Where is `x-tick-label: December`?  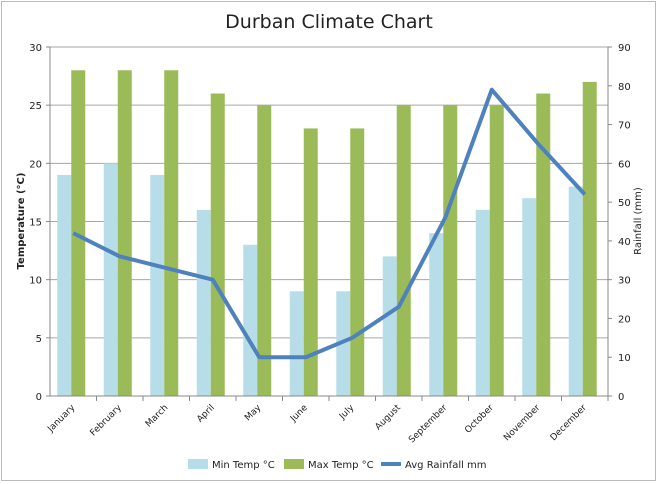
x-tick-label: December is located at coordinates (569, 423).